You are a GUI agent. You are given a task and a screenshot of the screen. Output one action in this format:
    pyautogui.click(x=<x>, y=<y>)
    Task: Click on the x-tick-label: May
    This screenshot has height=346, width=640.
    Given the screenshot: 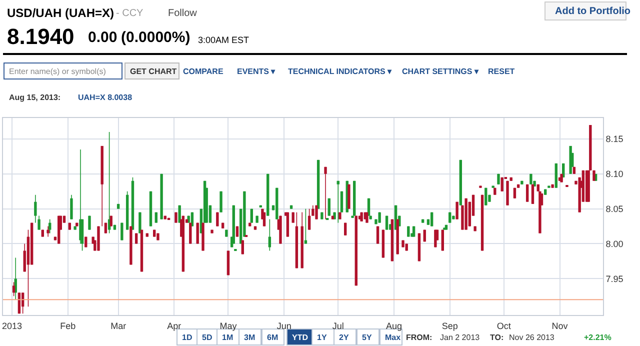 What is the action you would take?
    pyautogui.click(x=229, y=325)
    